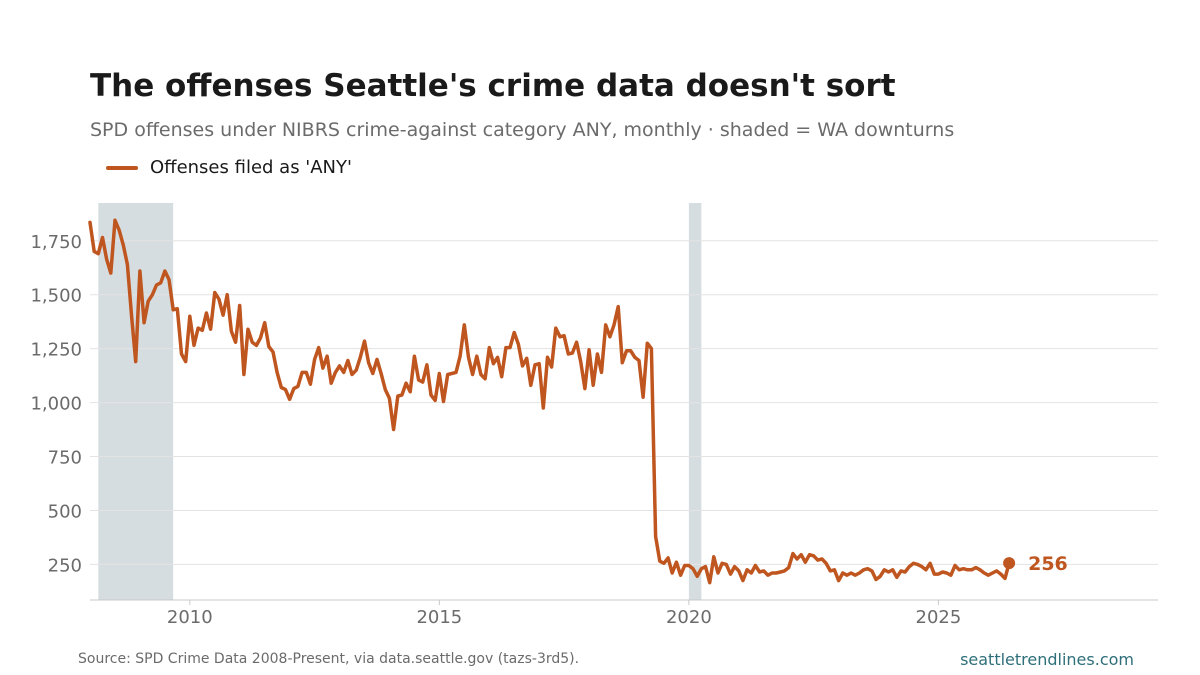 The width and height of the screenshot is (1200, 675). I want to click on y-tick-label: 1,250, so click(56, 350).